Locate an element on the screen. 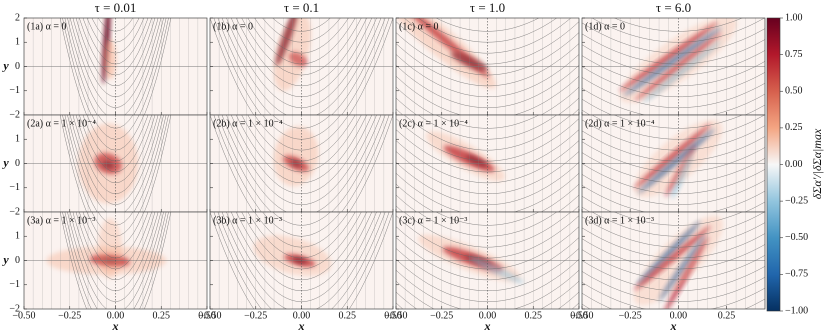 The image size is (830, 334). colorbar-tick-label: 1.00 is located at coordinates (794, 17).